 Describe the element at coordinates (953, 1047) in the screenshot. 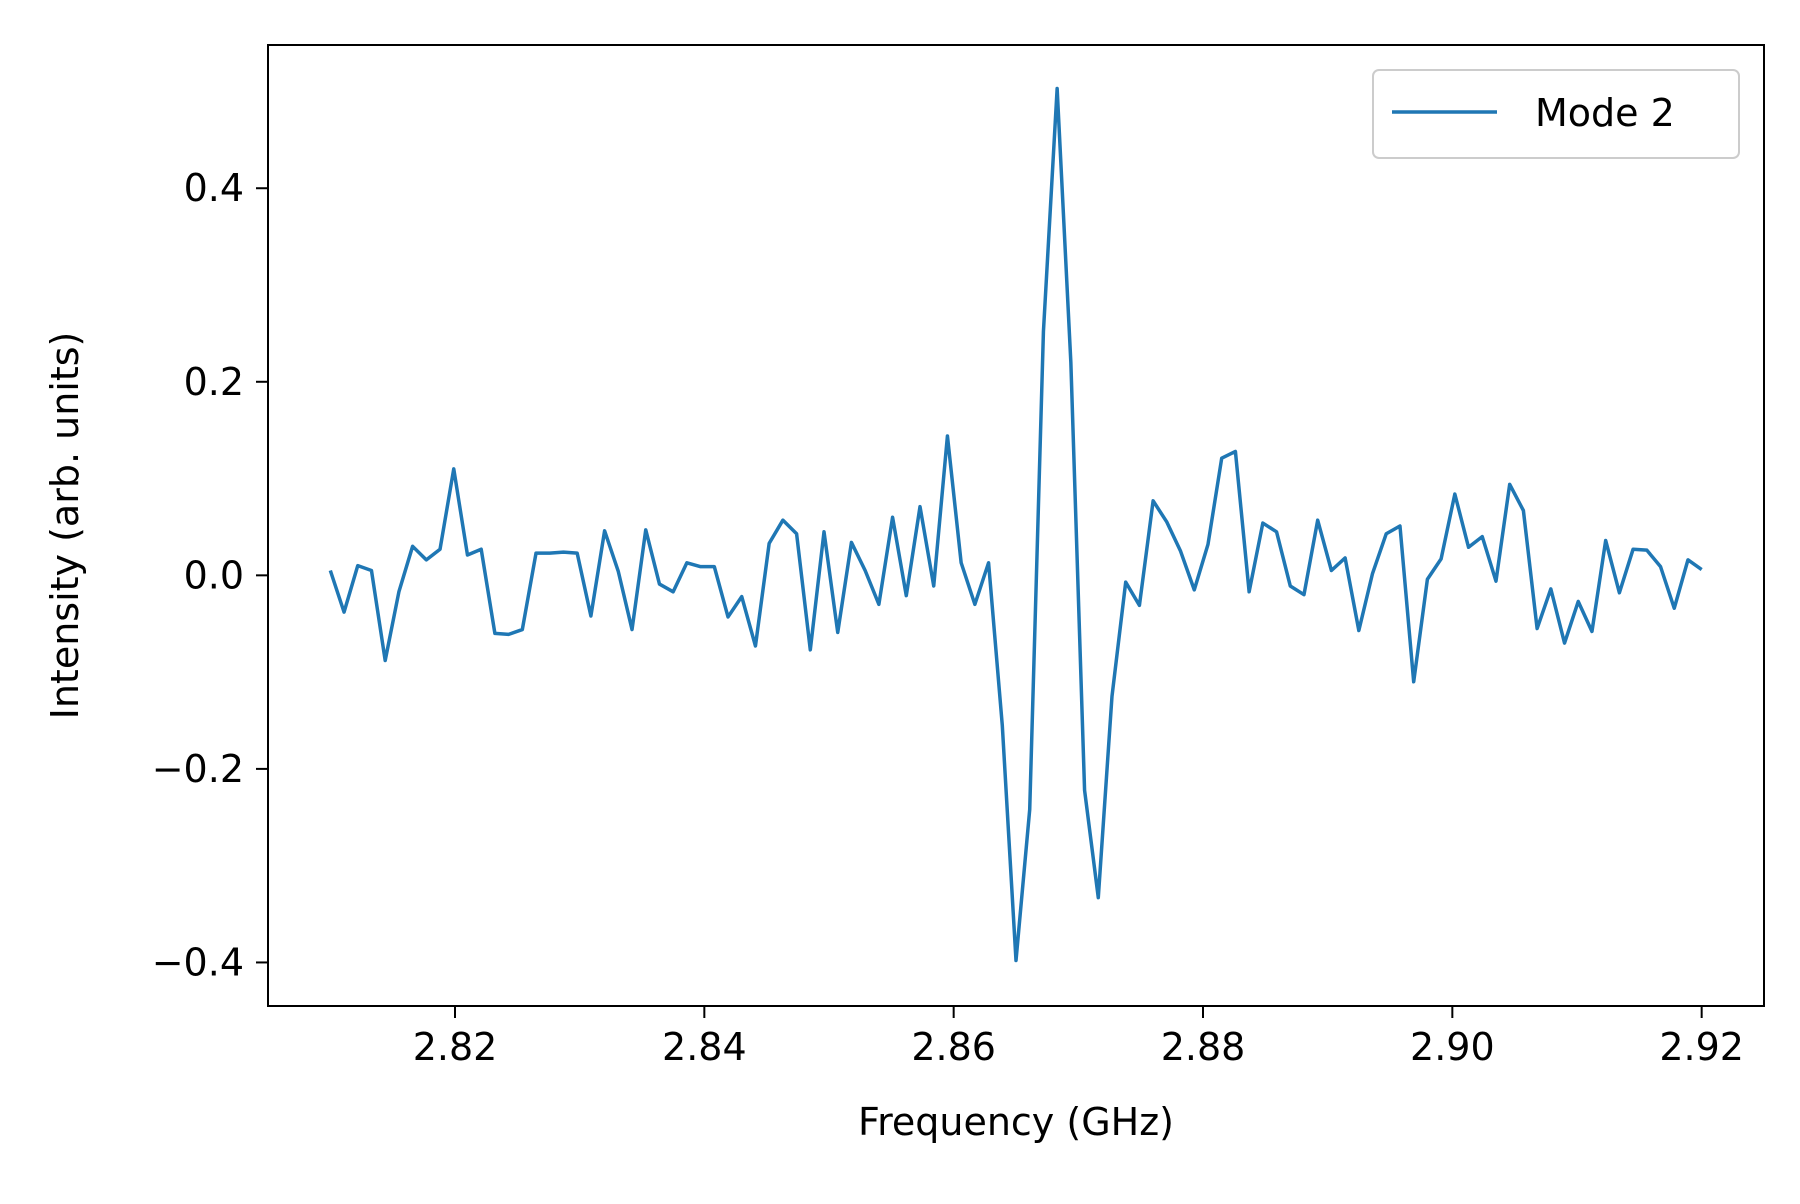

I see `x-tick-label: 2.86` at that location.